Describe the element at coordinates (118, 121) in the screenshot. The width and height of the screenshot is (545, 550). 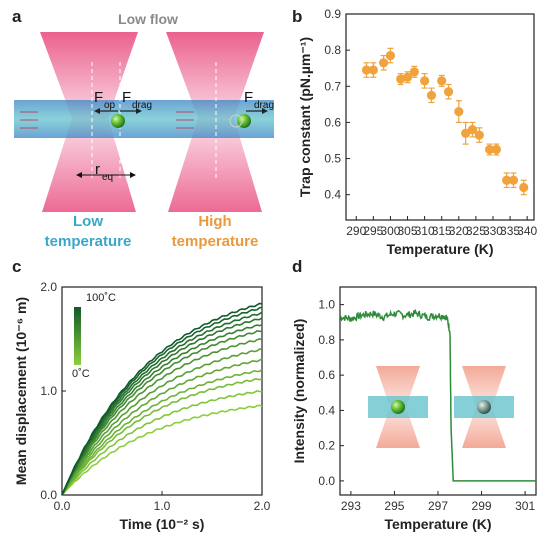
I see `bead-left` at that location.